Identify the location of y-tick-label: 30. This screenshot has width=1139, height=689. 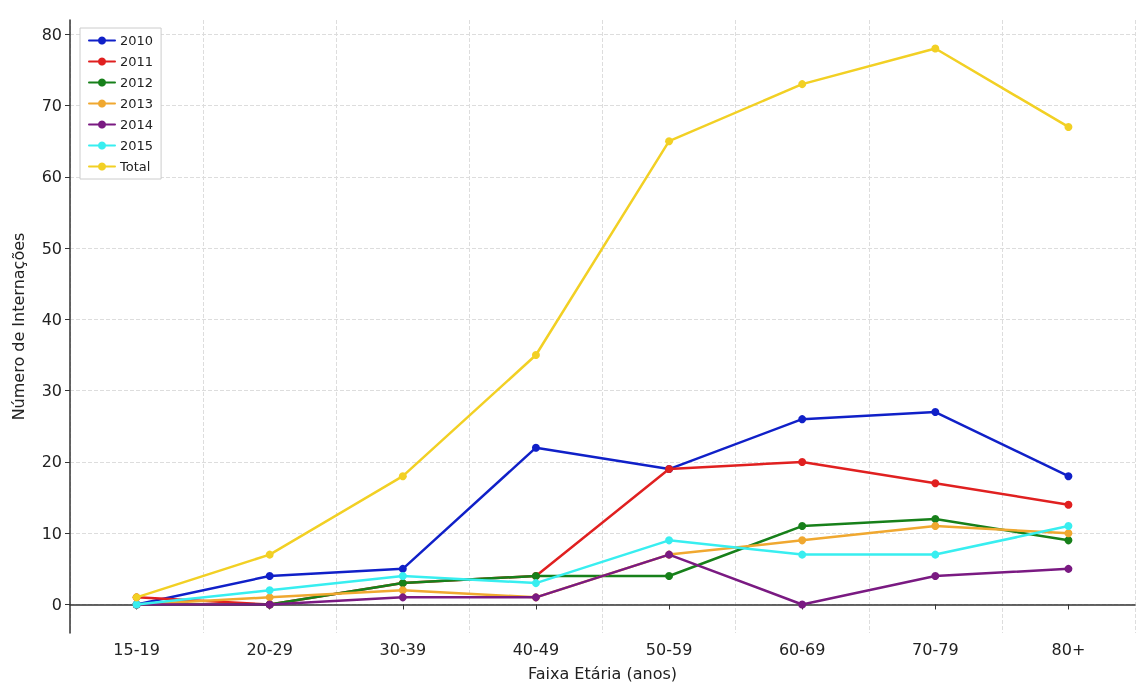
(51, 391).